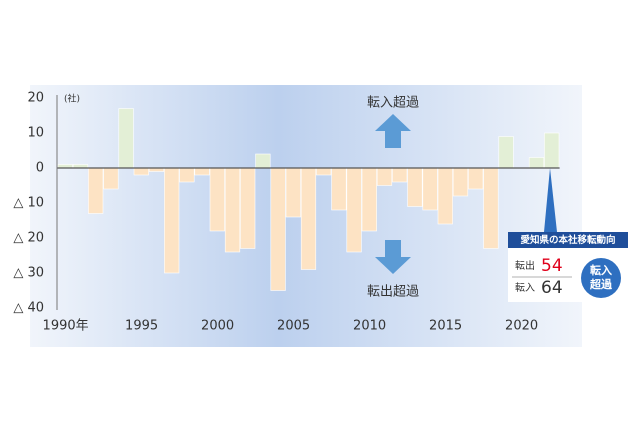  Describe the element at coordinates (552, 288) in the screenshot. I see `inset-row-value: 64` at that location.